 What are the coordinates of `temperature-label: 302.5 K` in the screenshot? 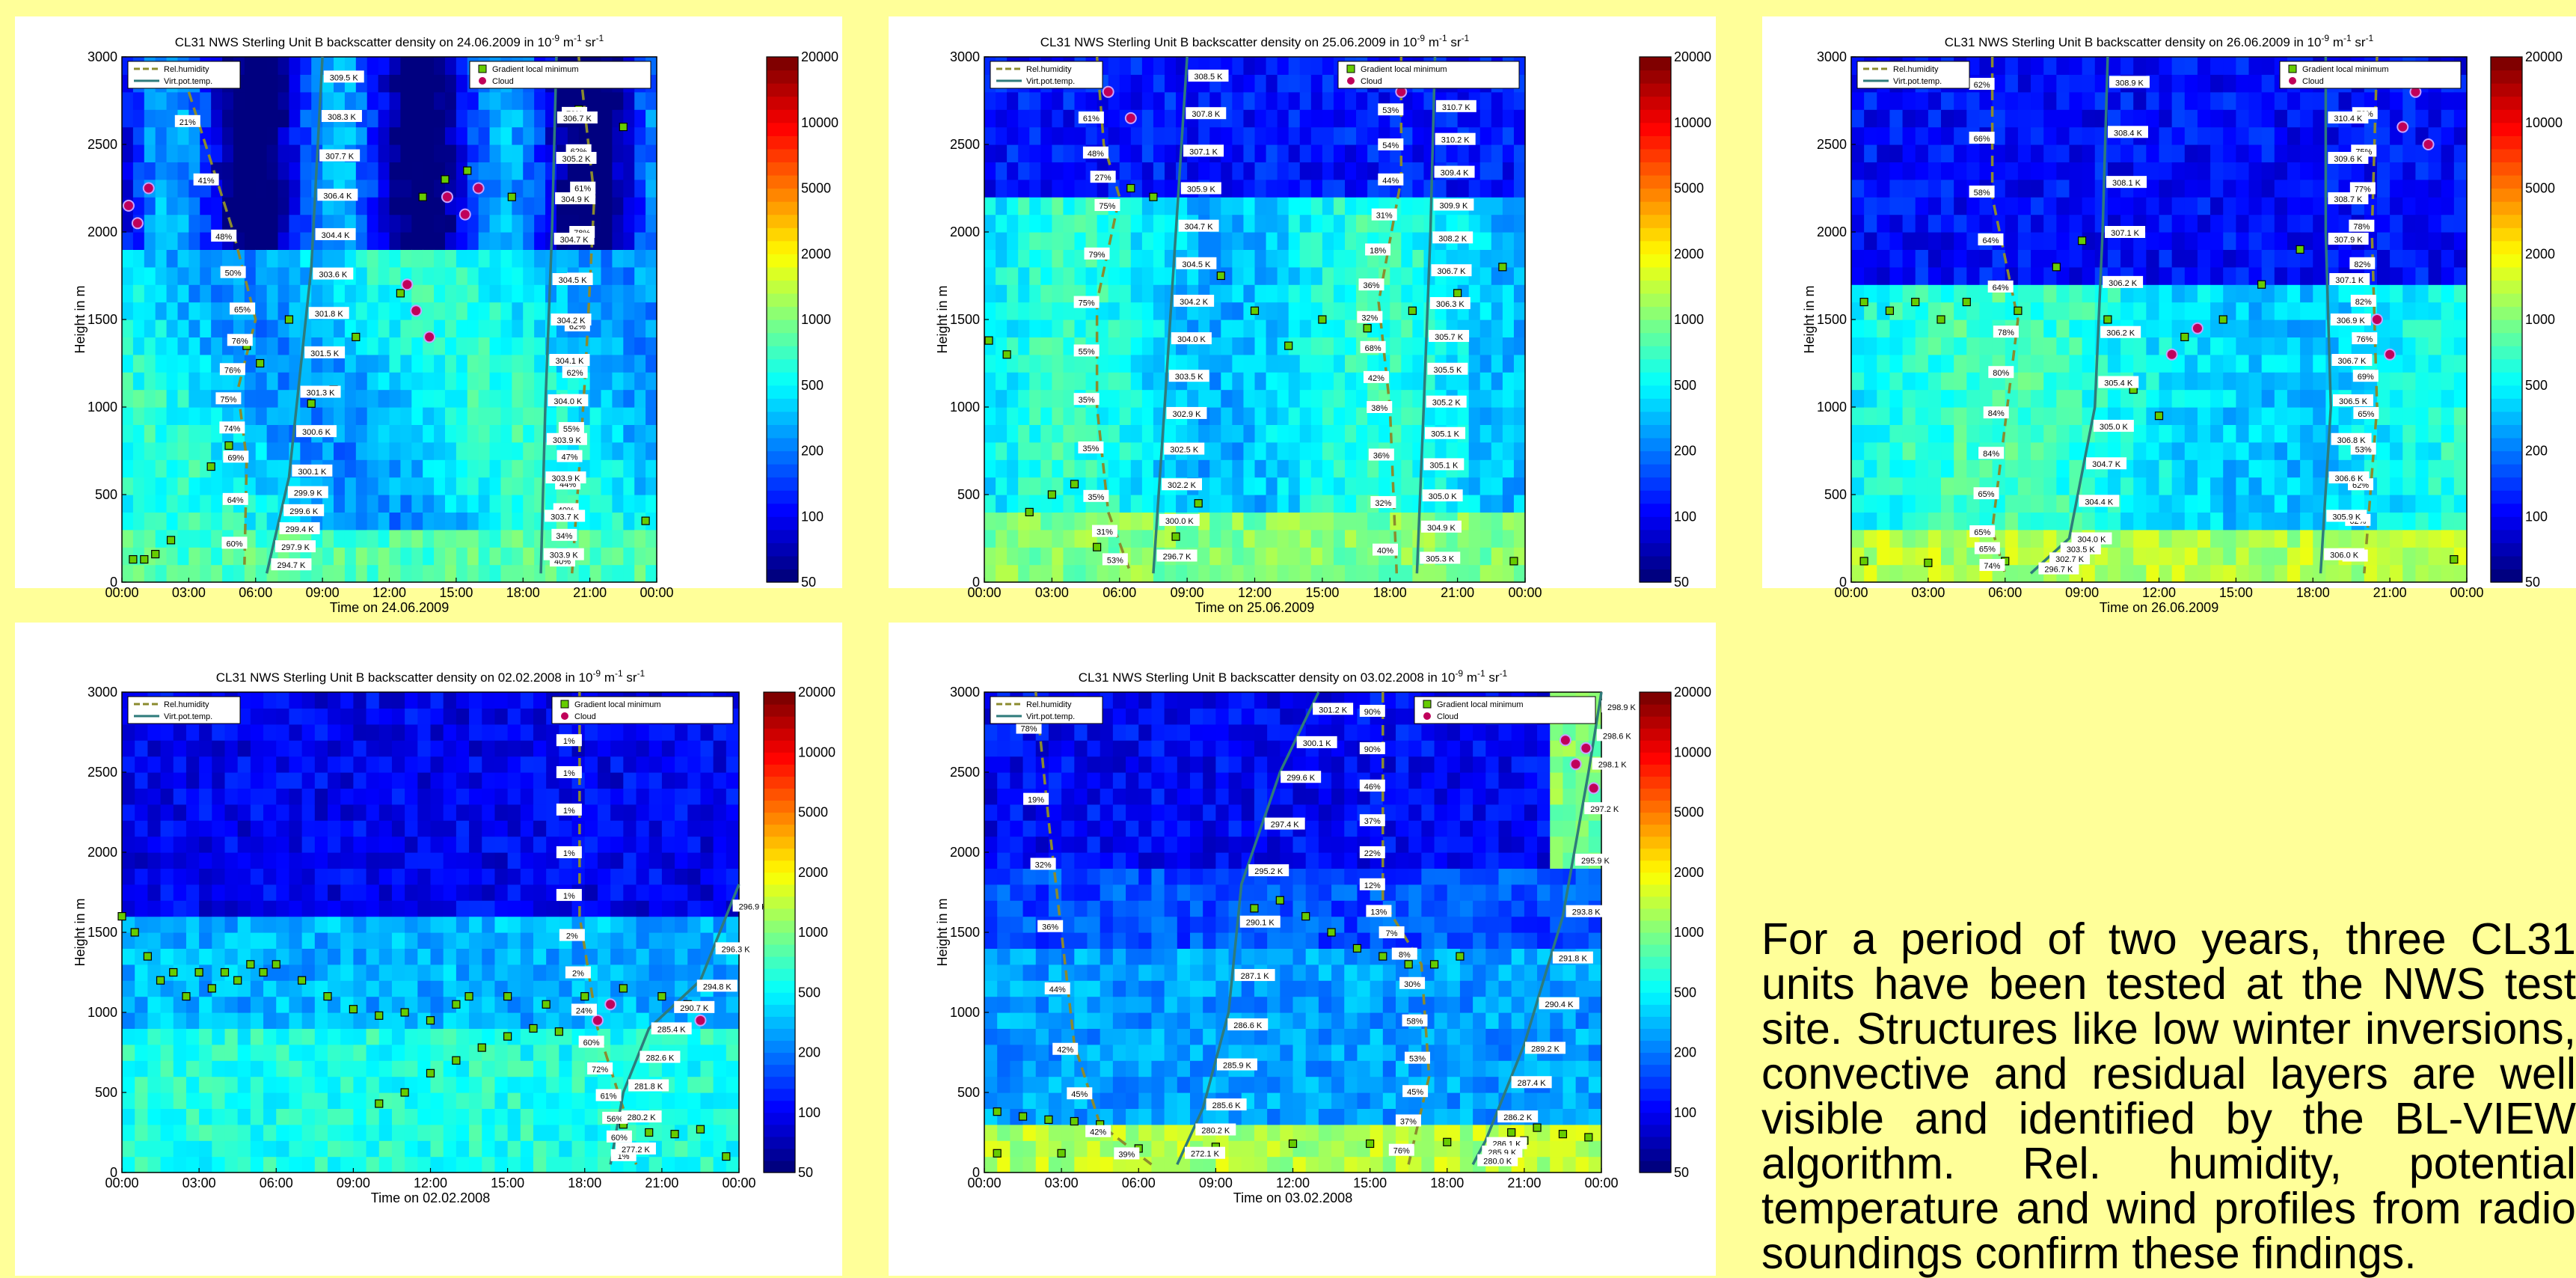 It's located at (1184, 450).